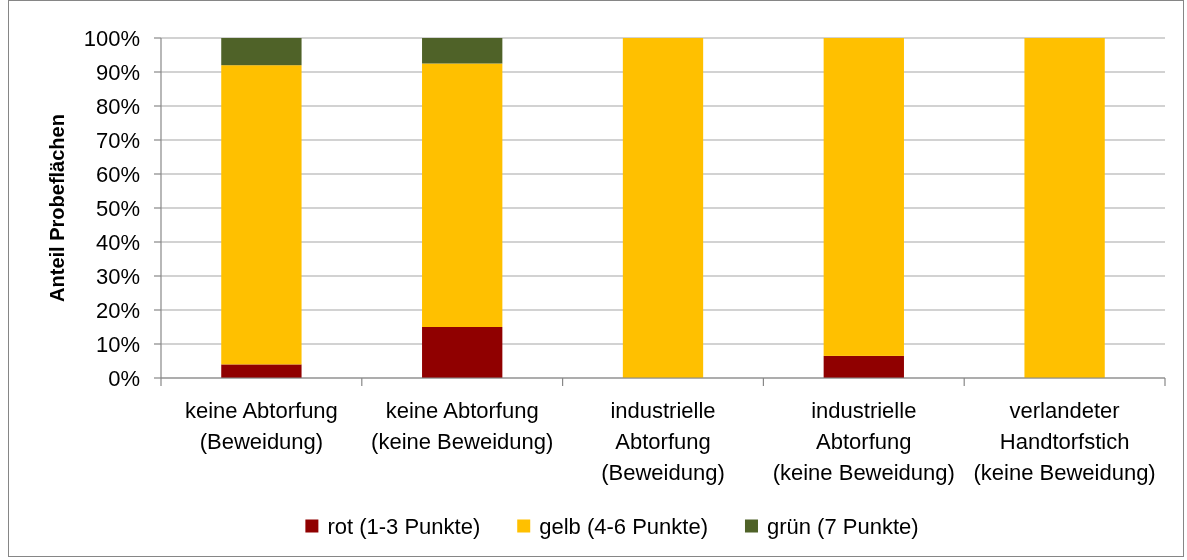 The image size is (1187, 560). Describe the element at coordinates (842, 526) in the screenshot. I see `legend-label: grün (7 Punkte)` at that location.